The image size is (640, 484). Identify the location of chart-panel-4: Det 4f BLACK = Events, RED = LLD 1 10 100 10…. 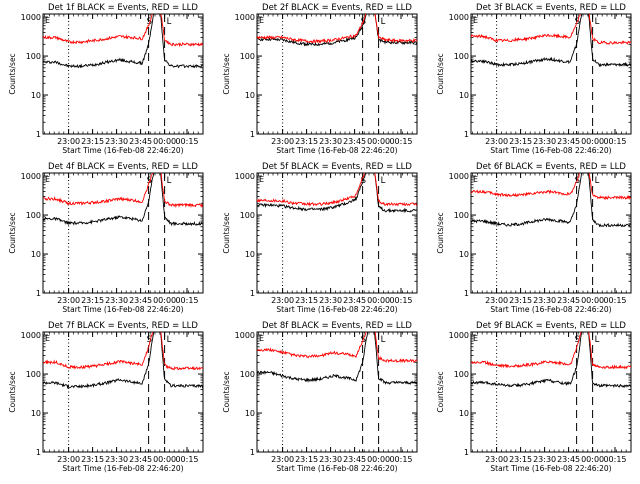
(106, 238).